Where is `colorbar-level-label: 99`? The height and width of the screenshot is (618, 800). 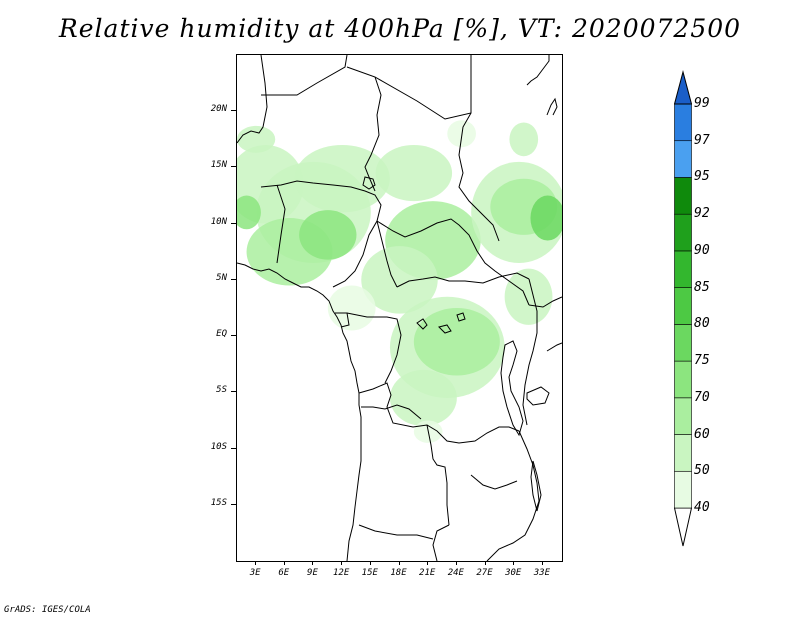 colorbar-level-label: 99 is located at coordinates (702, 103).